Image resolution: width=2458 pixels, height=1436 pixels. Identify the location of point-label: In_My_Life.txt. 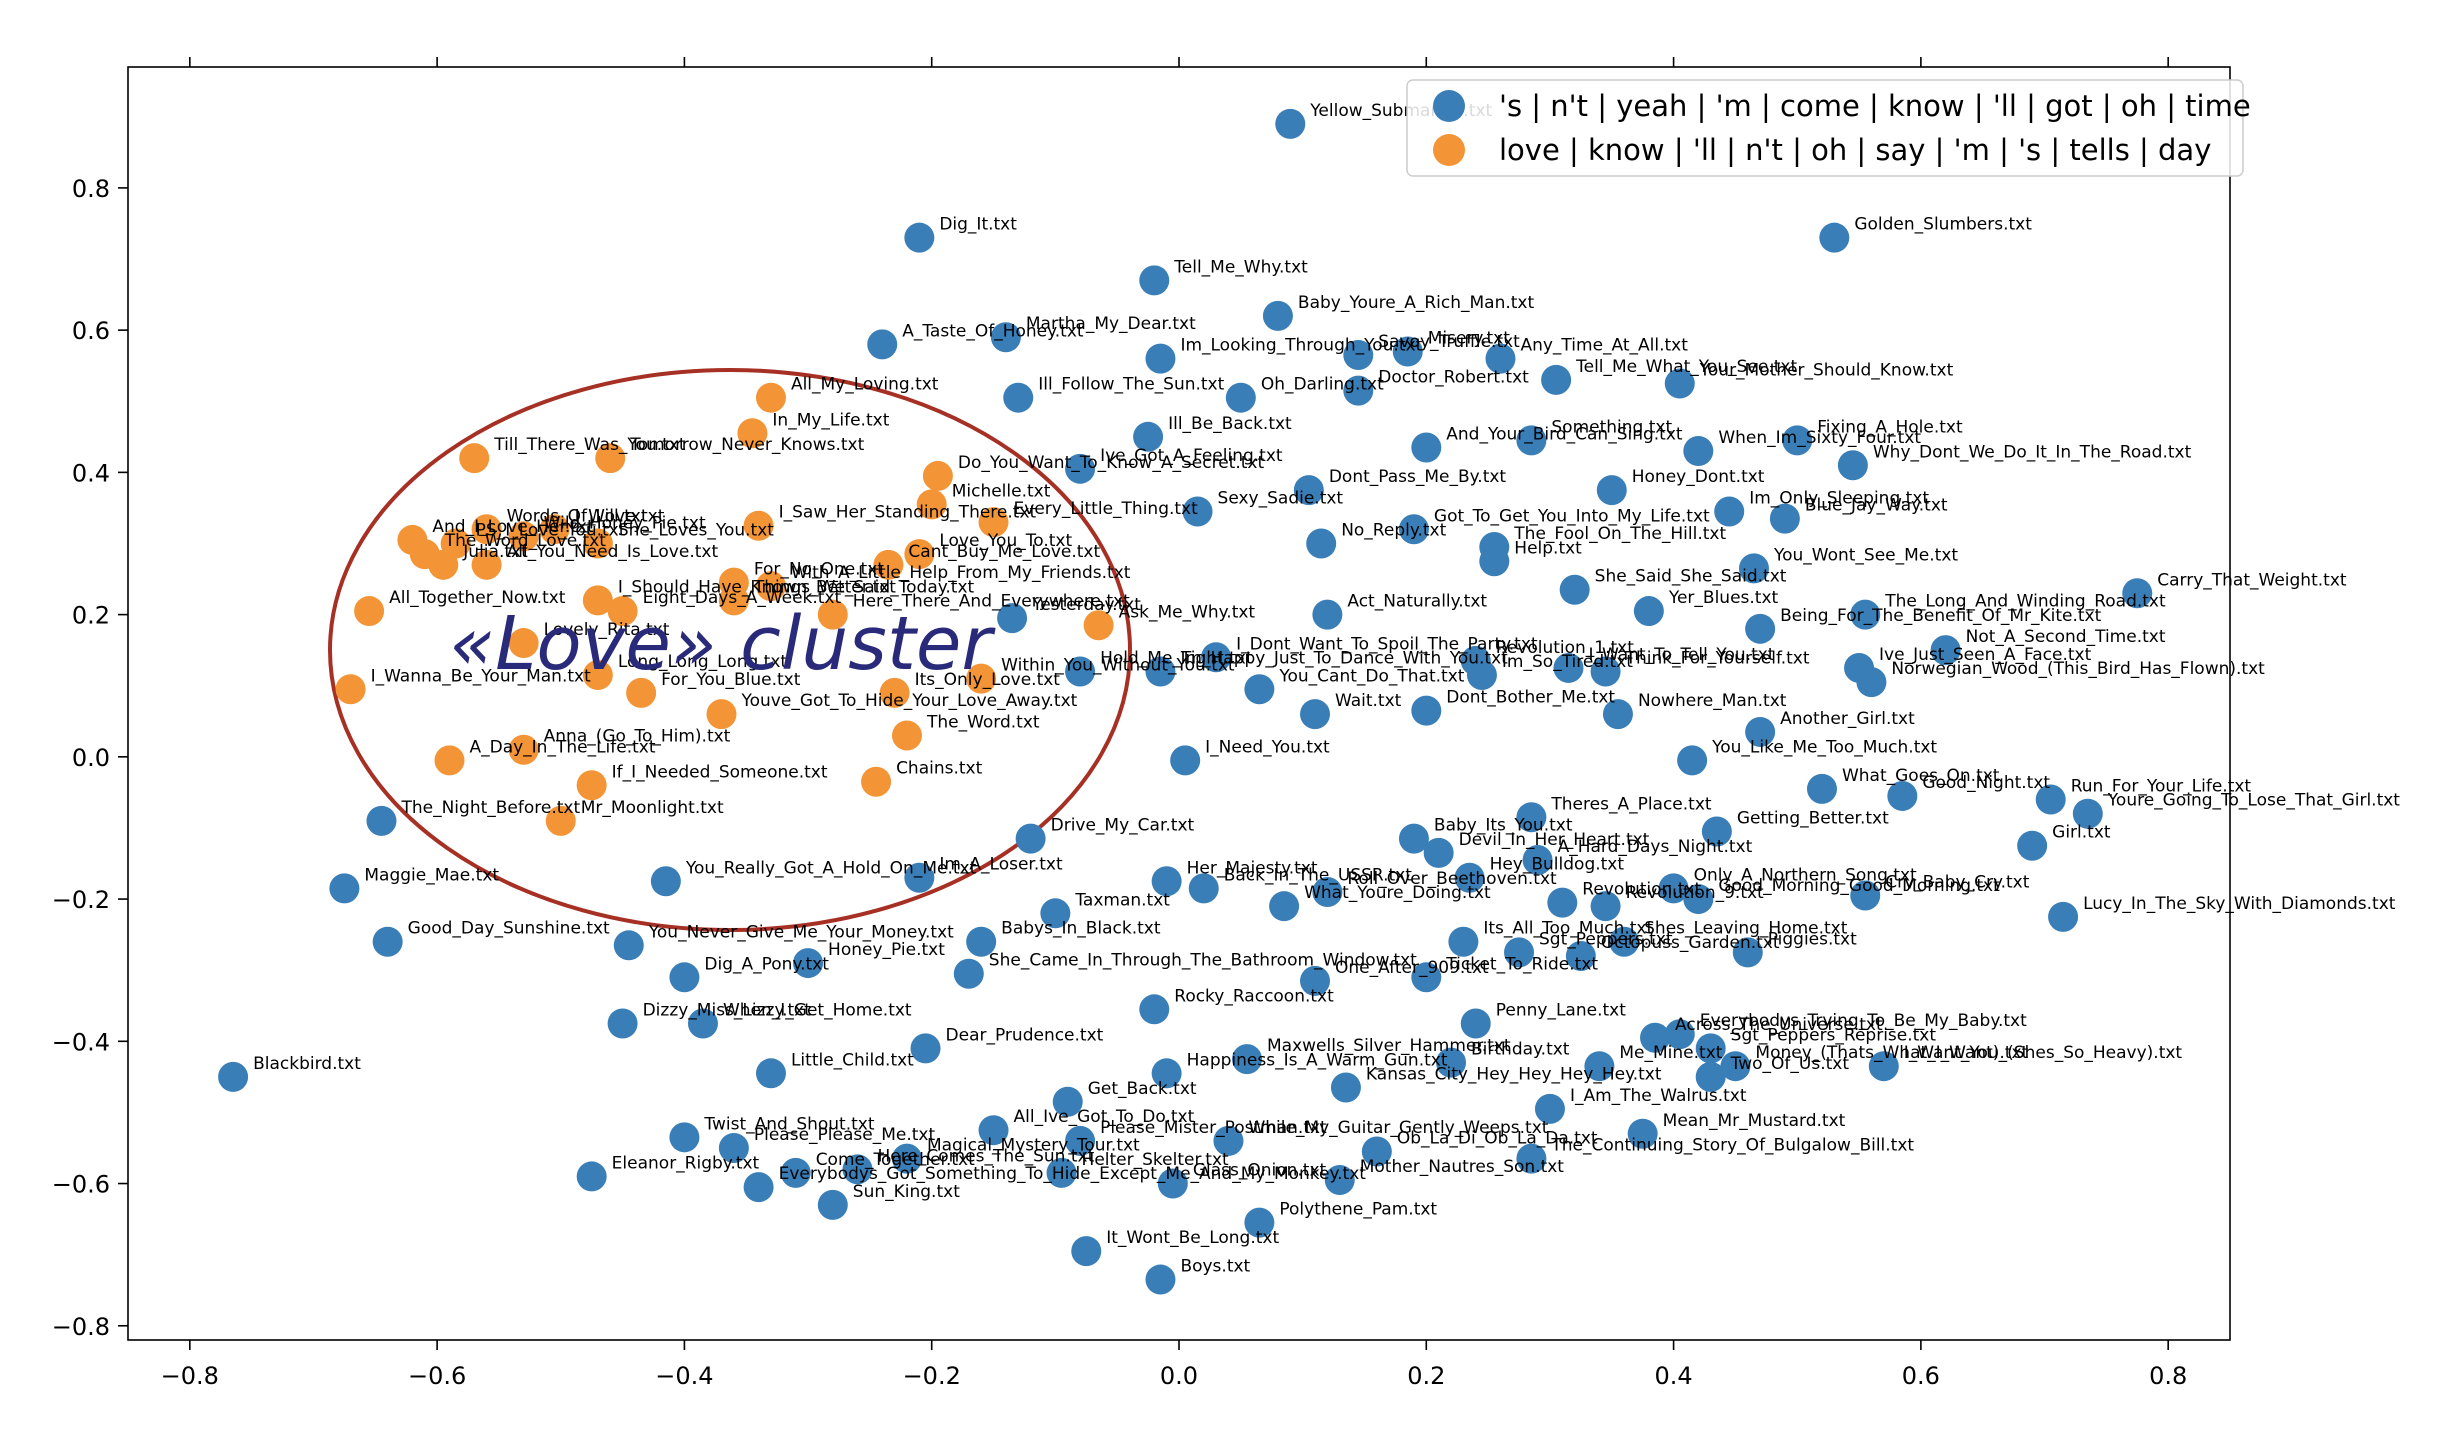
(830, 420).